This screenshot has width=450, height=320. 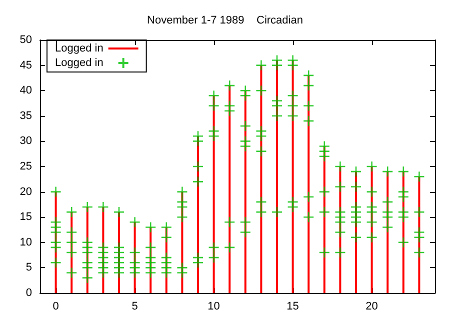 What do you see at coordinates (214, 306) in the screenshot?
I see `x-tick-label: 10` at bounding box center [214, 306].